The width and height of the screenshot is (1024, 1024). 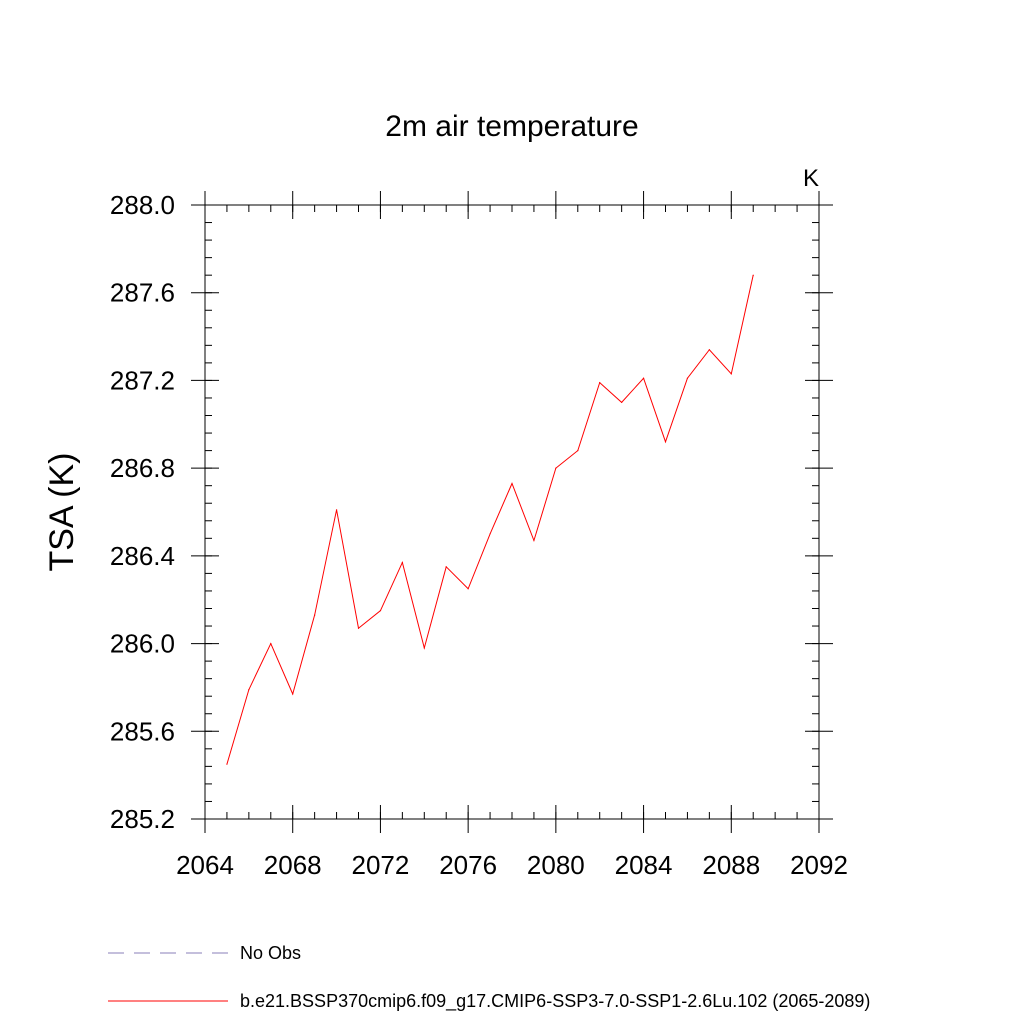 I want to click on y-tick-label: 286.4, so click(x=142, y=556).